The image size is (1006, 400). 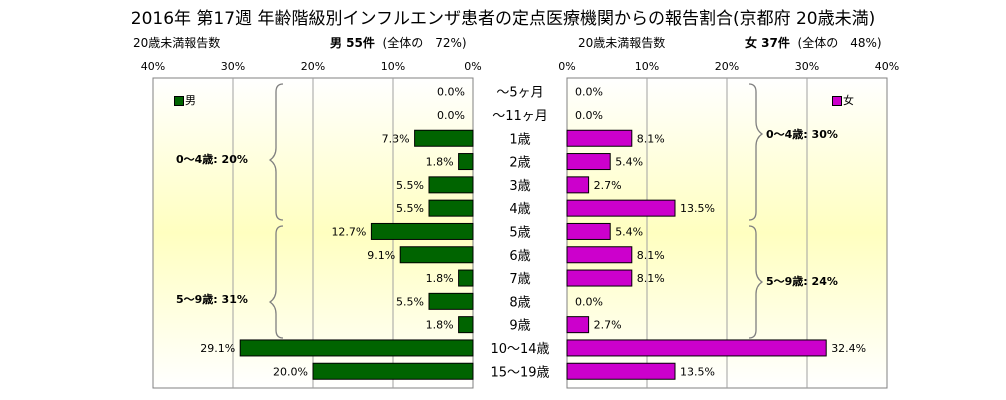 What do you see at coordinates (519, 256) in the screenshot?
I see `age-category-label: 6歳` at bounding box center [519, 256].